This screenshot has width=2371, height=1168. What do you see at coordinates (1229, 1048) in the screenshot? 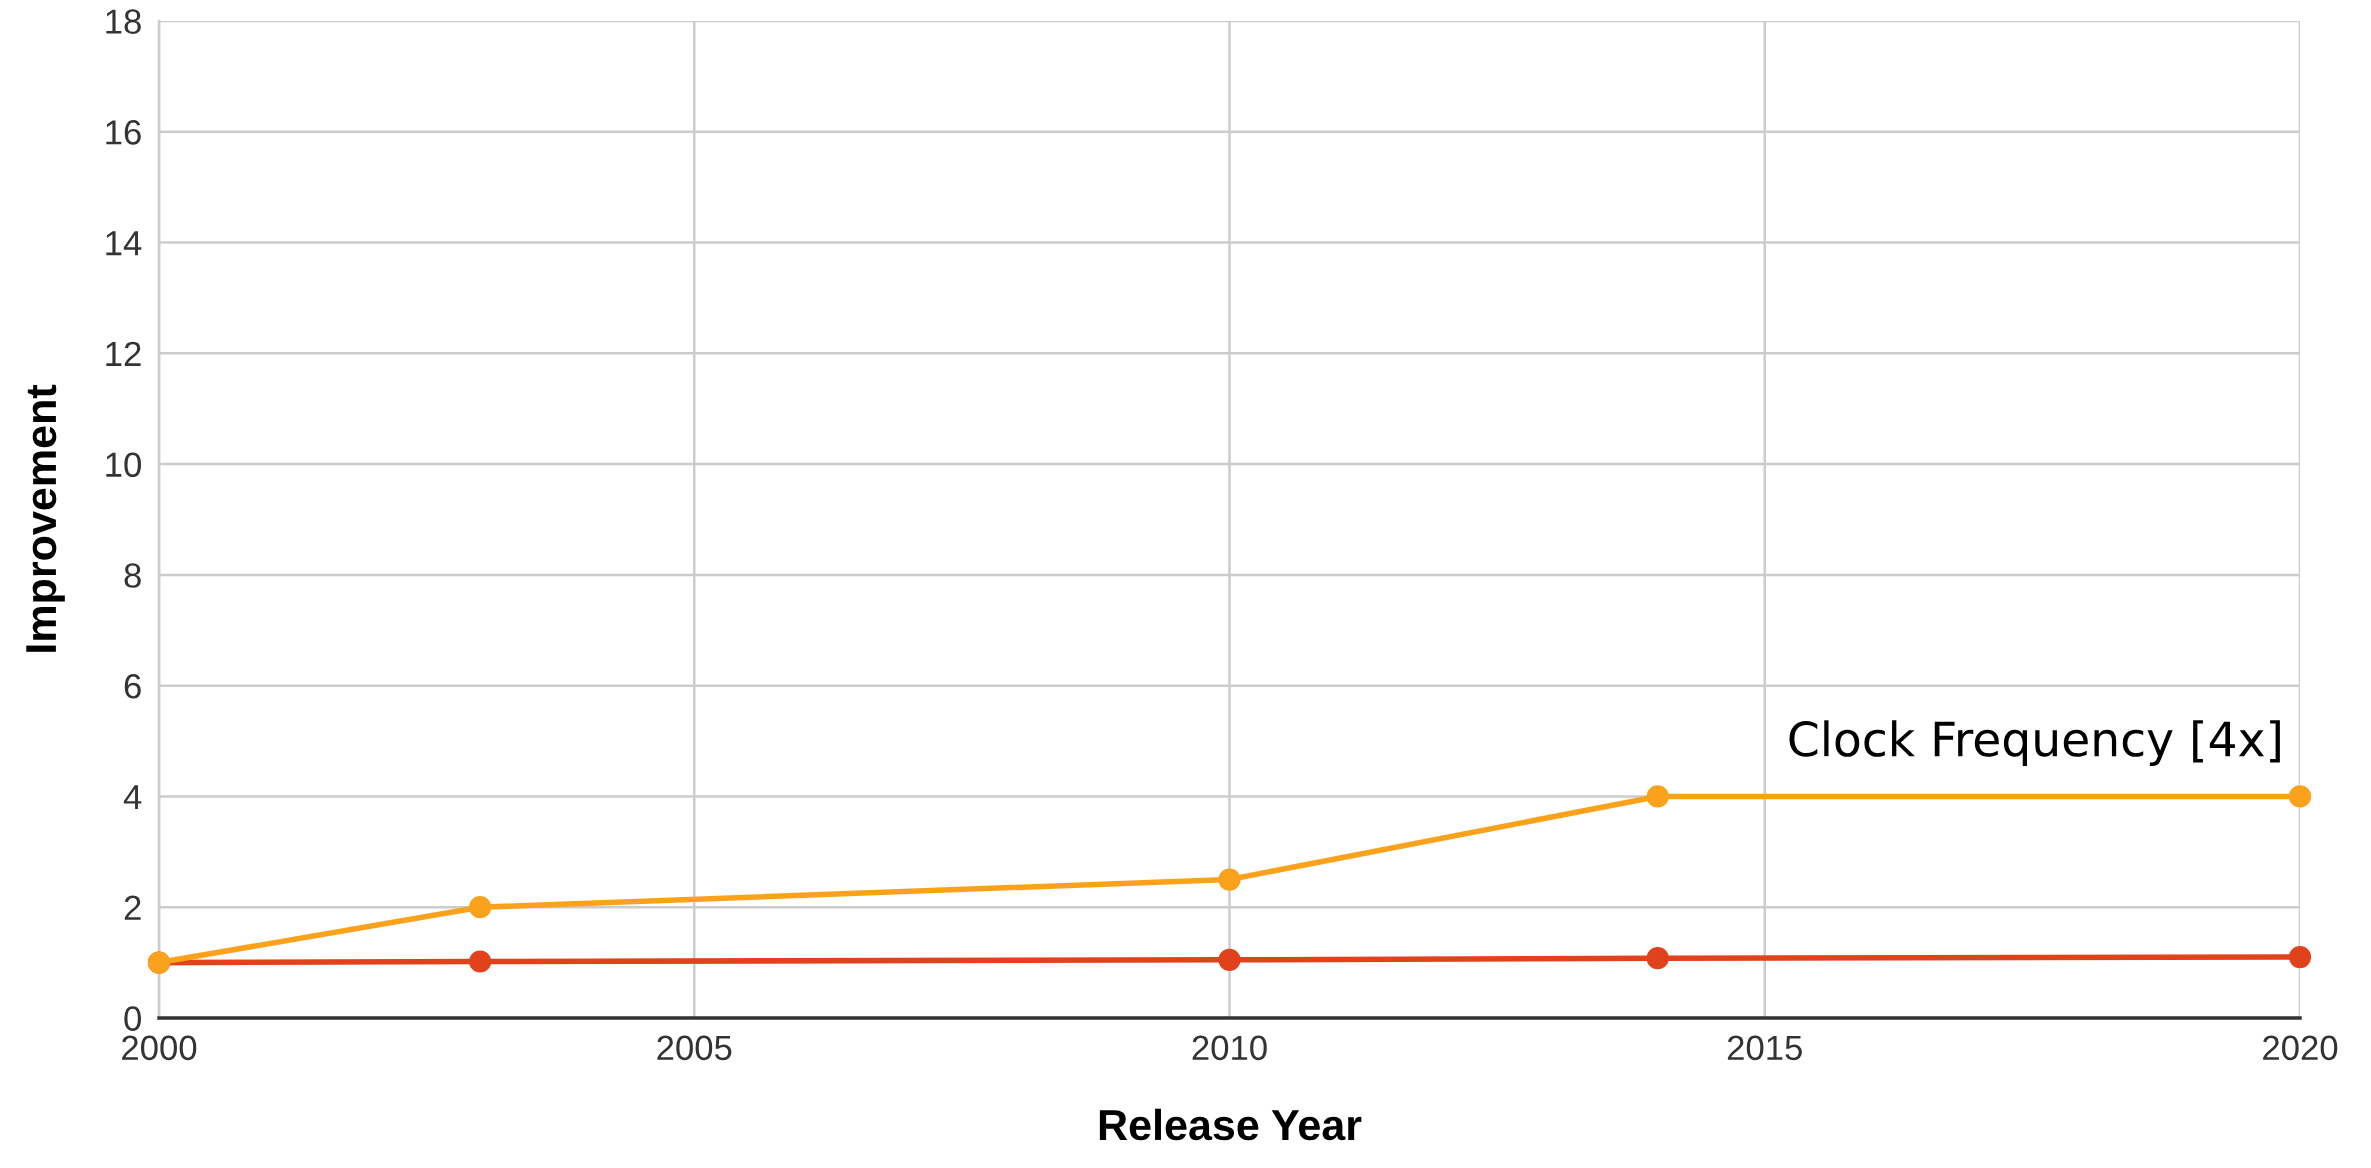
I see `x-tick-label: 2010` at bounding box center [1229, 1048].